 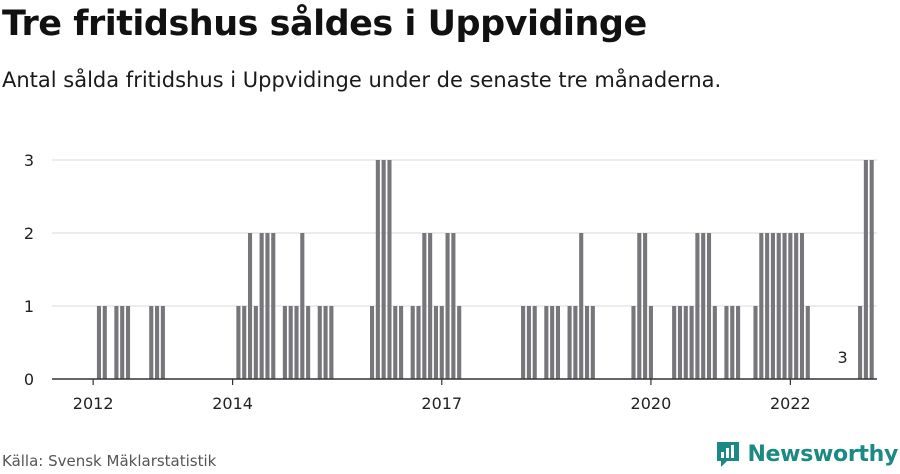 I want to click on source-note: Källa: Svensk Mäklarstatistik, so click(x=109, y=461).